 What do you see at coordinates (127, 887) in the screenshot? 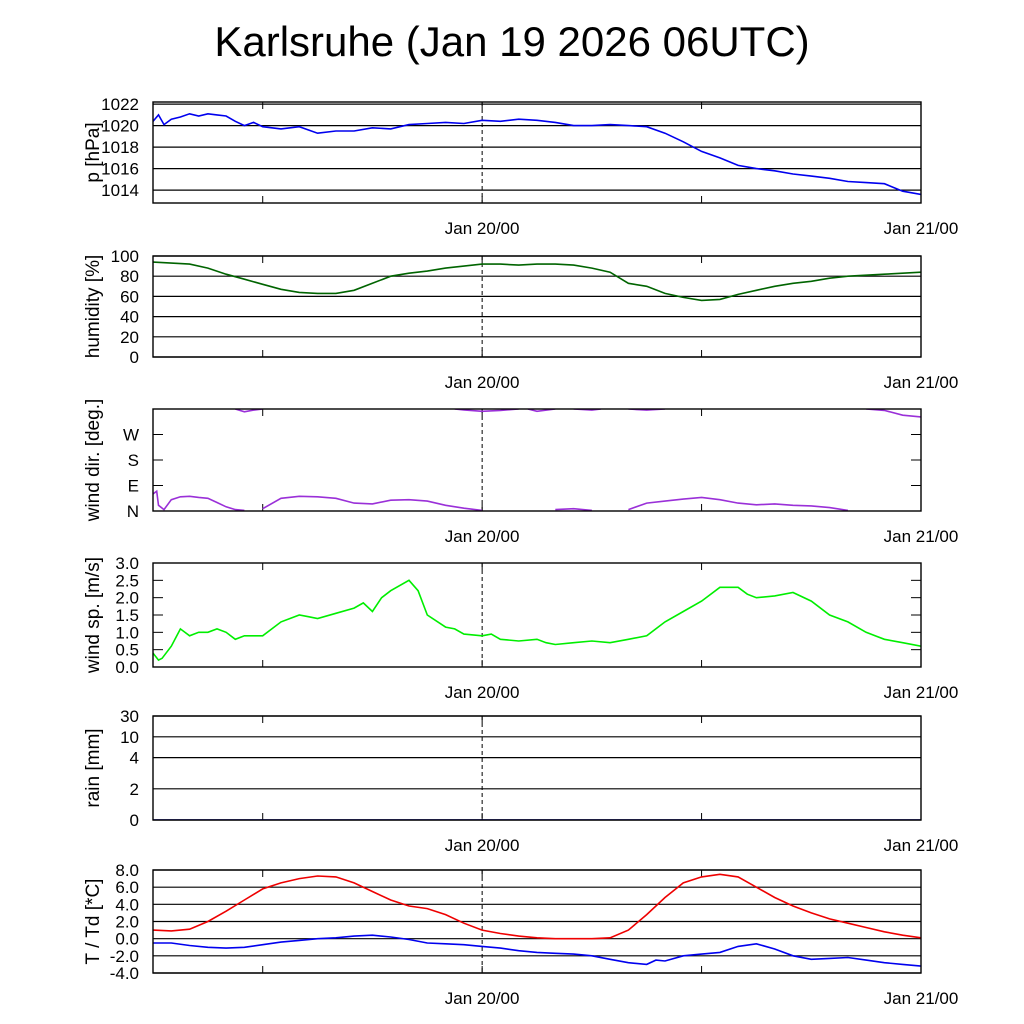
I see `temperature-ytick-label: 6.0` at bounding box center [127, 887].